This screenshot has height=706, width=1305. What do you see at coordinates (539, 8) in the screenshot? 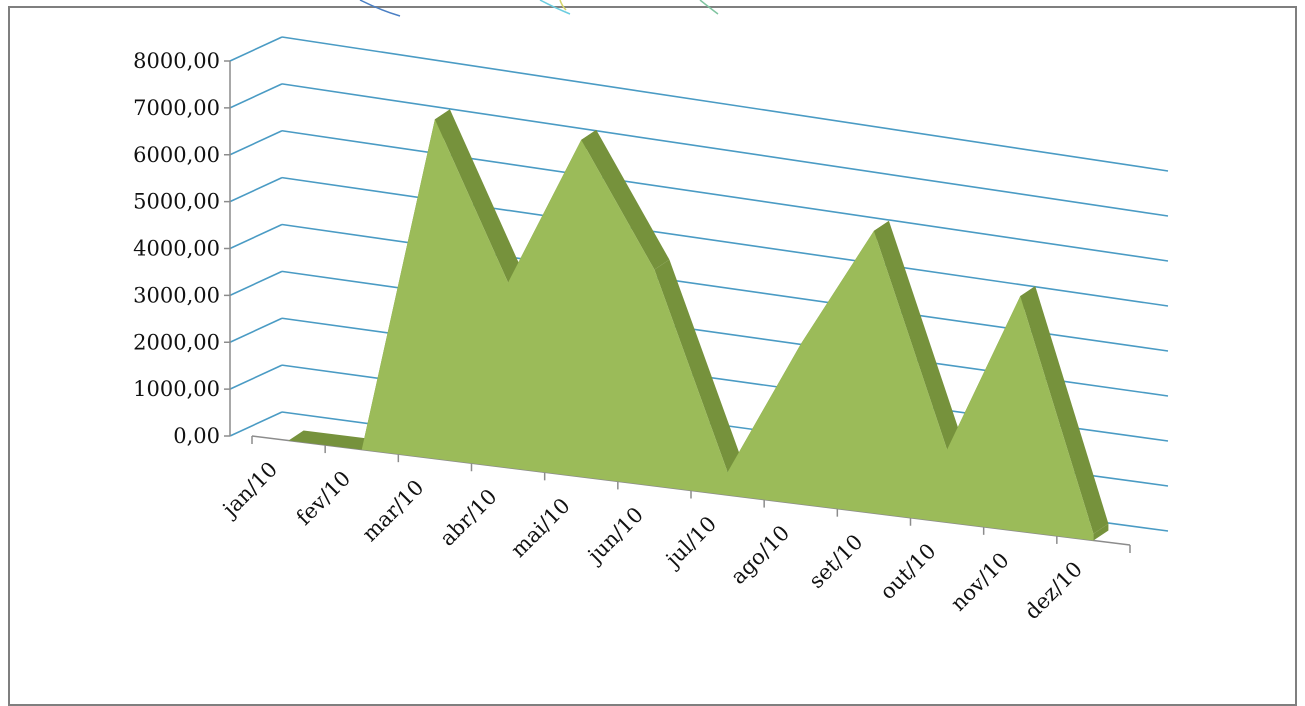
I see `decorative-arcs` at bounding box center [539, 8].